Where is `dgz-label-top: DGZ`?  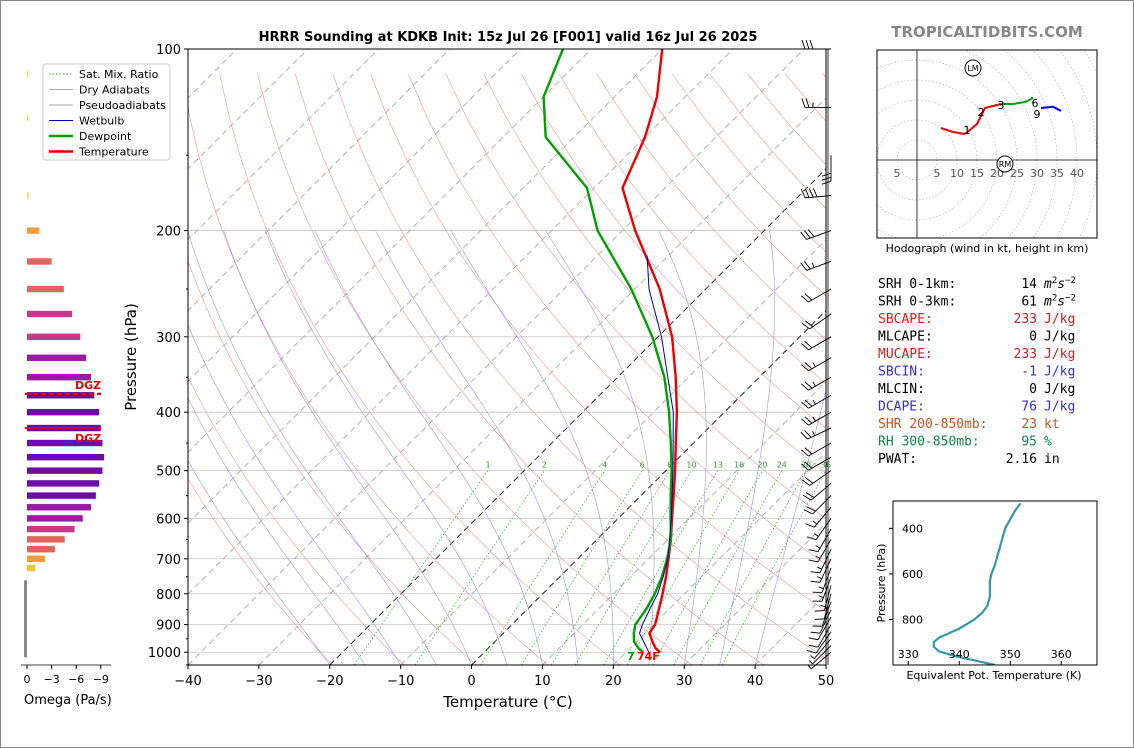
dgz-label-top: DGZ is located at coordinates (88, 385).